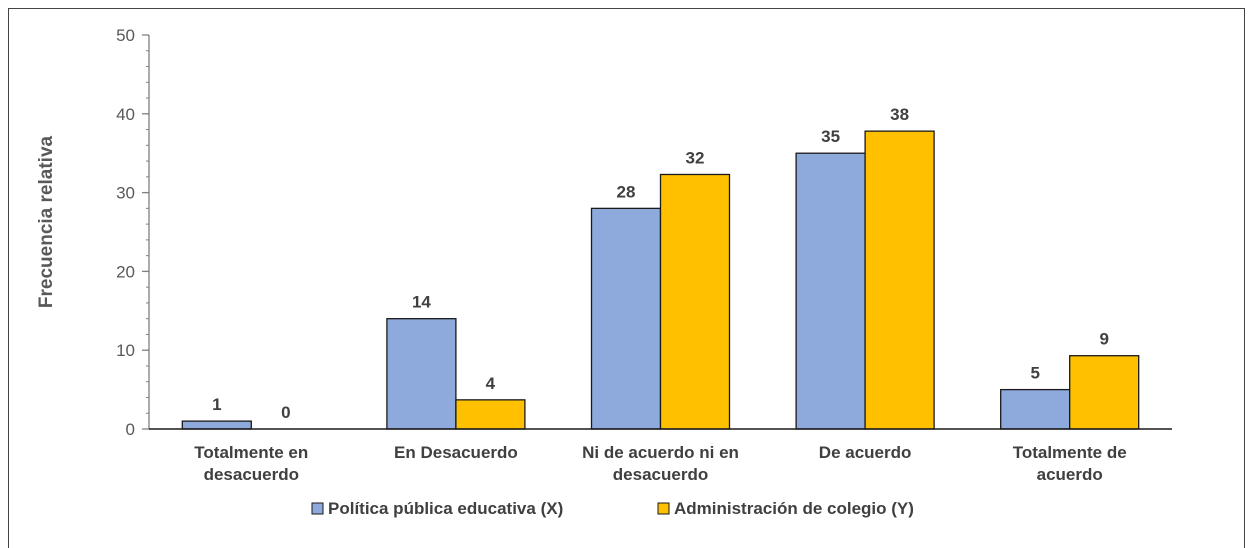 This screenshot has height=548, width=1253. What do you see at coordinates (125, 271) in the screenshot?
I see `y-tick-label: 20` at bounding box center [125, 271].